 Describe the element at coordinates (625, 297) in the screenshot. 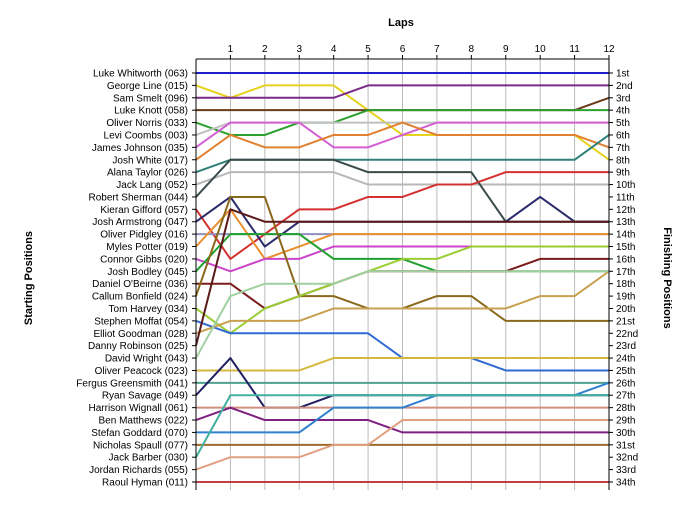

I see `finish-position-label: 19th` at that location.